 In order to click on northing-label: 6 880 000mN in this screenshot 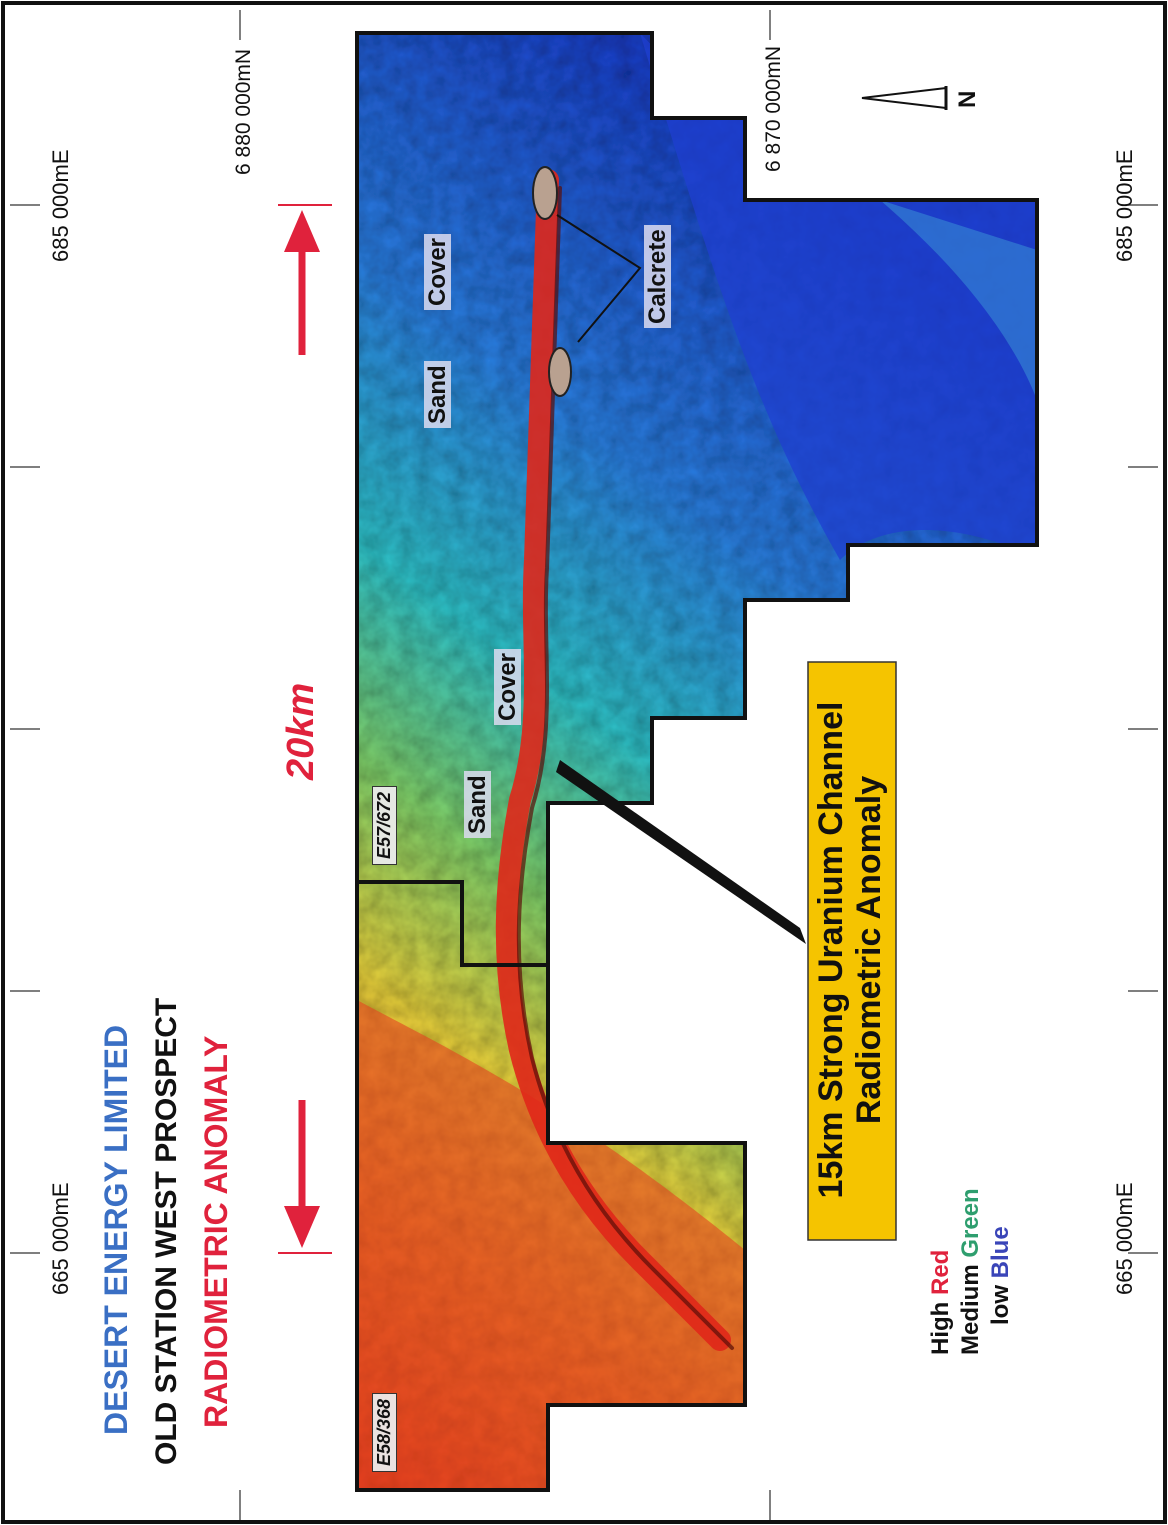, I will do `click(243, 111)`.